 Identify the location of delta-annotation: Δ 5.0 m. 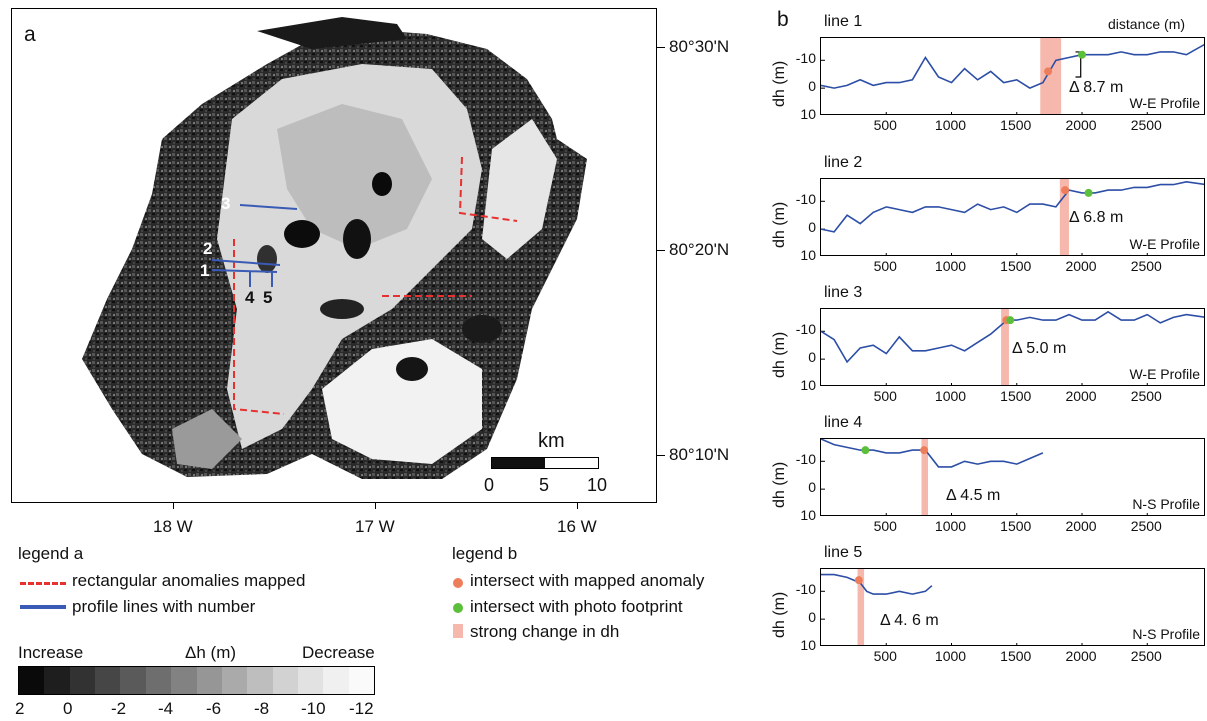
(1039, 348).